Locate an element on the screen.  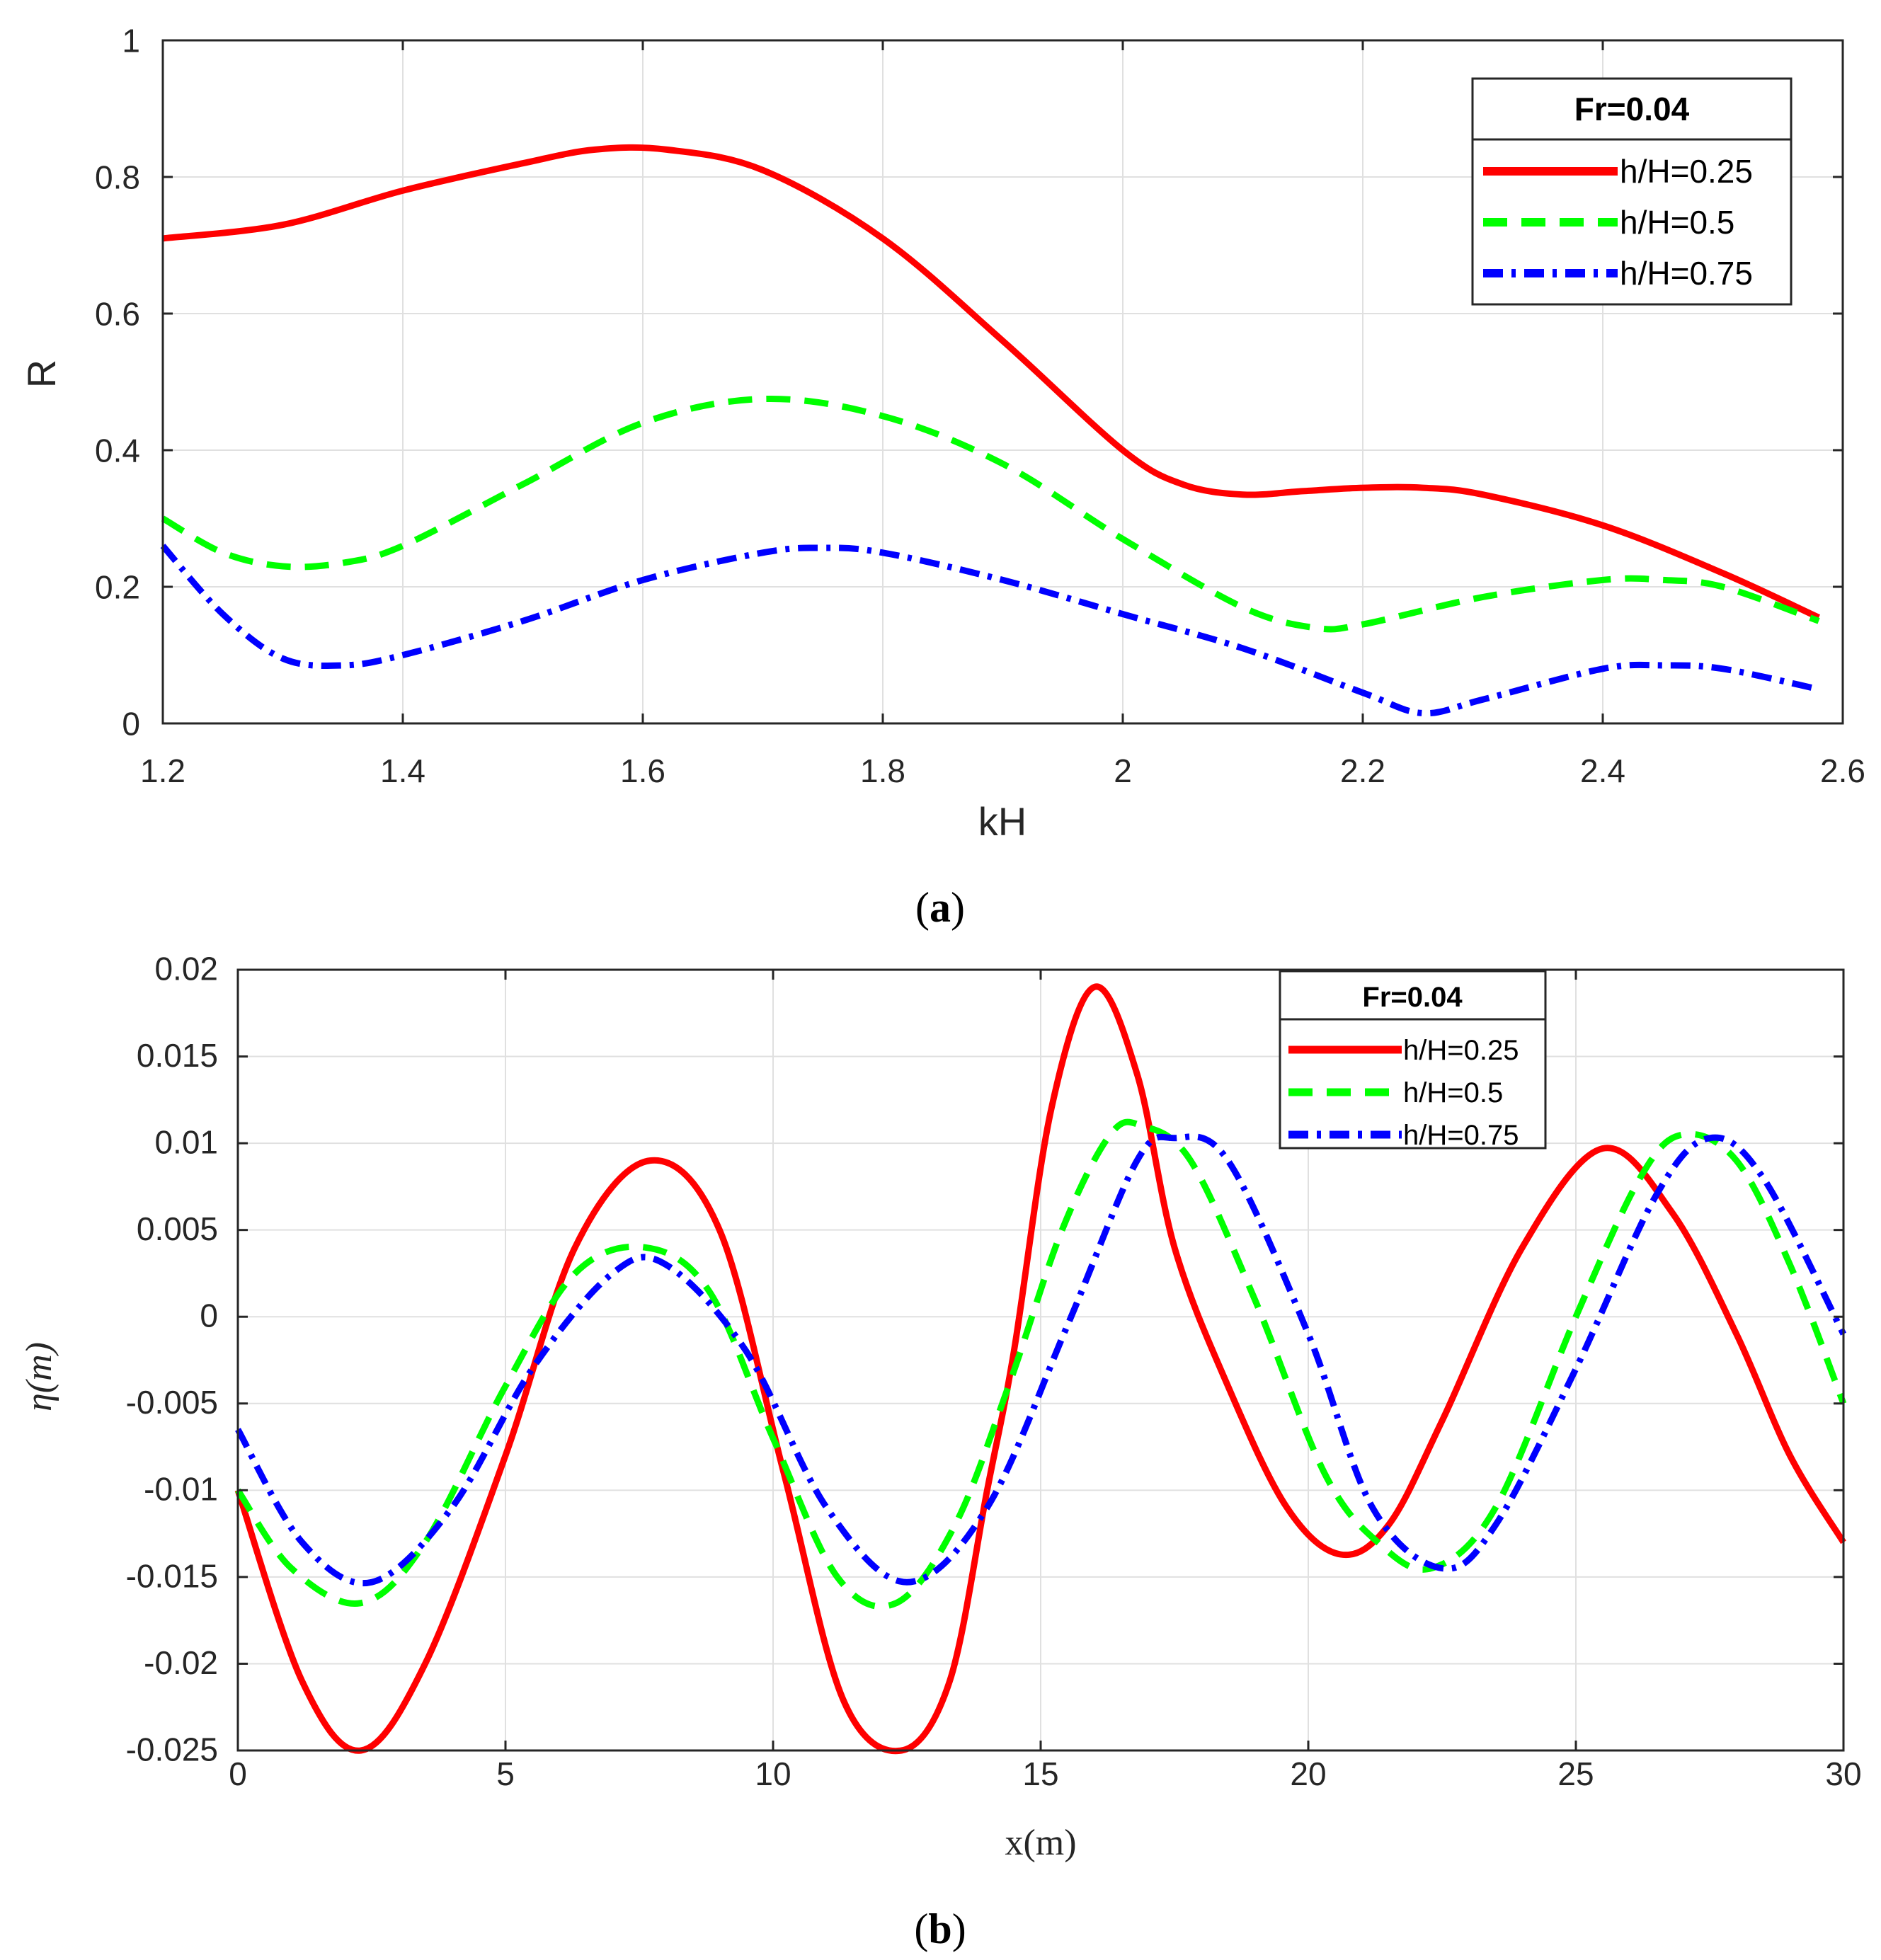
b-x-tick-label: 15 is located at coordinates (1040, 1773).